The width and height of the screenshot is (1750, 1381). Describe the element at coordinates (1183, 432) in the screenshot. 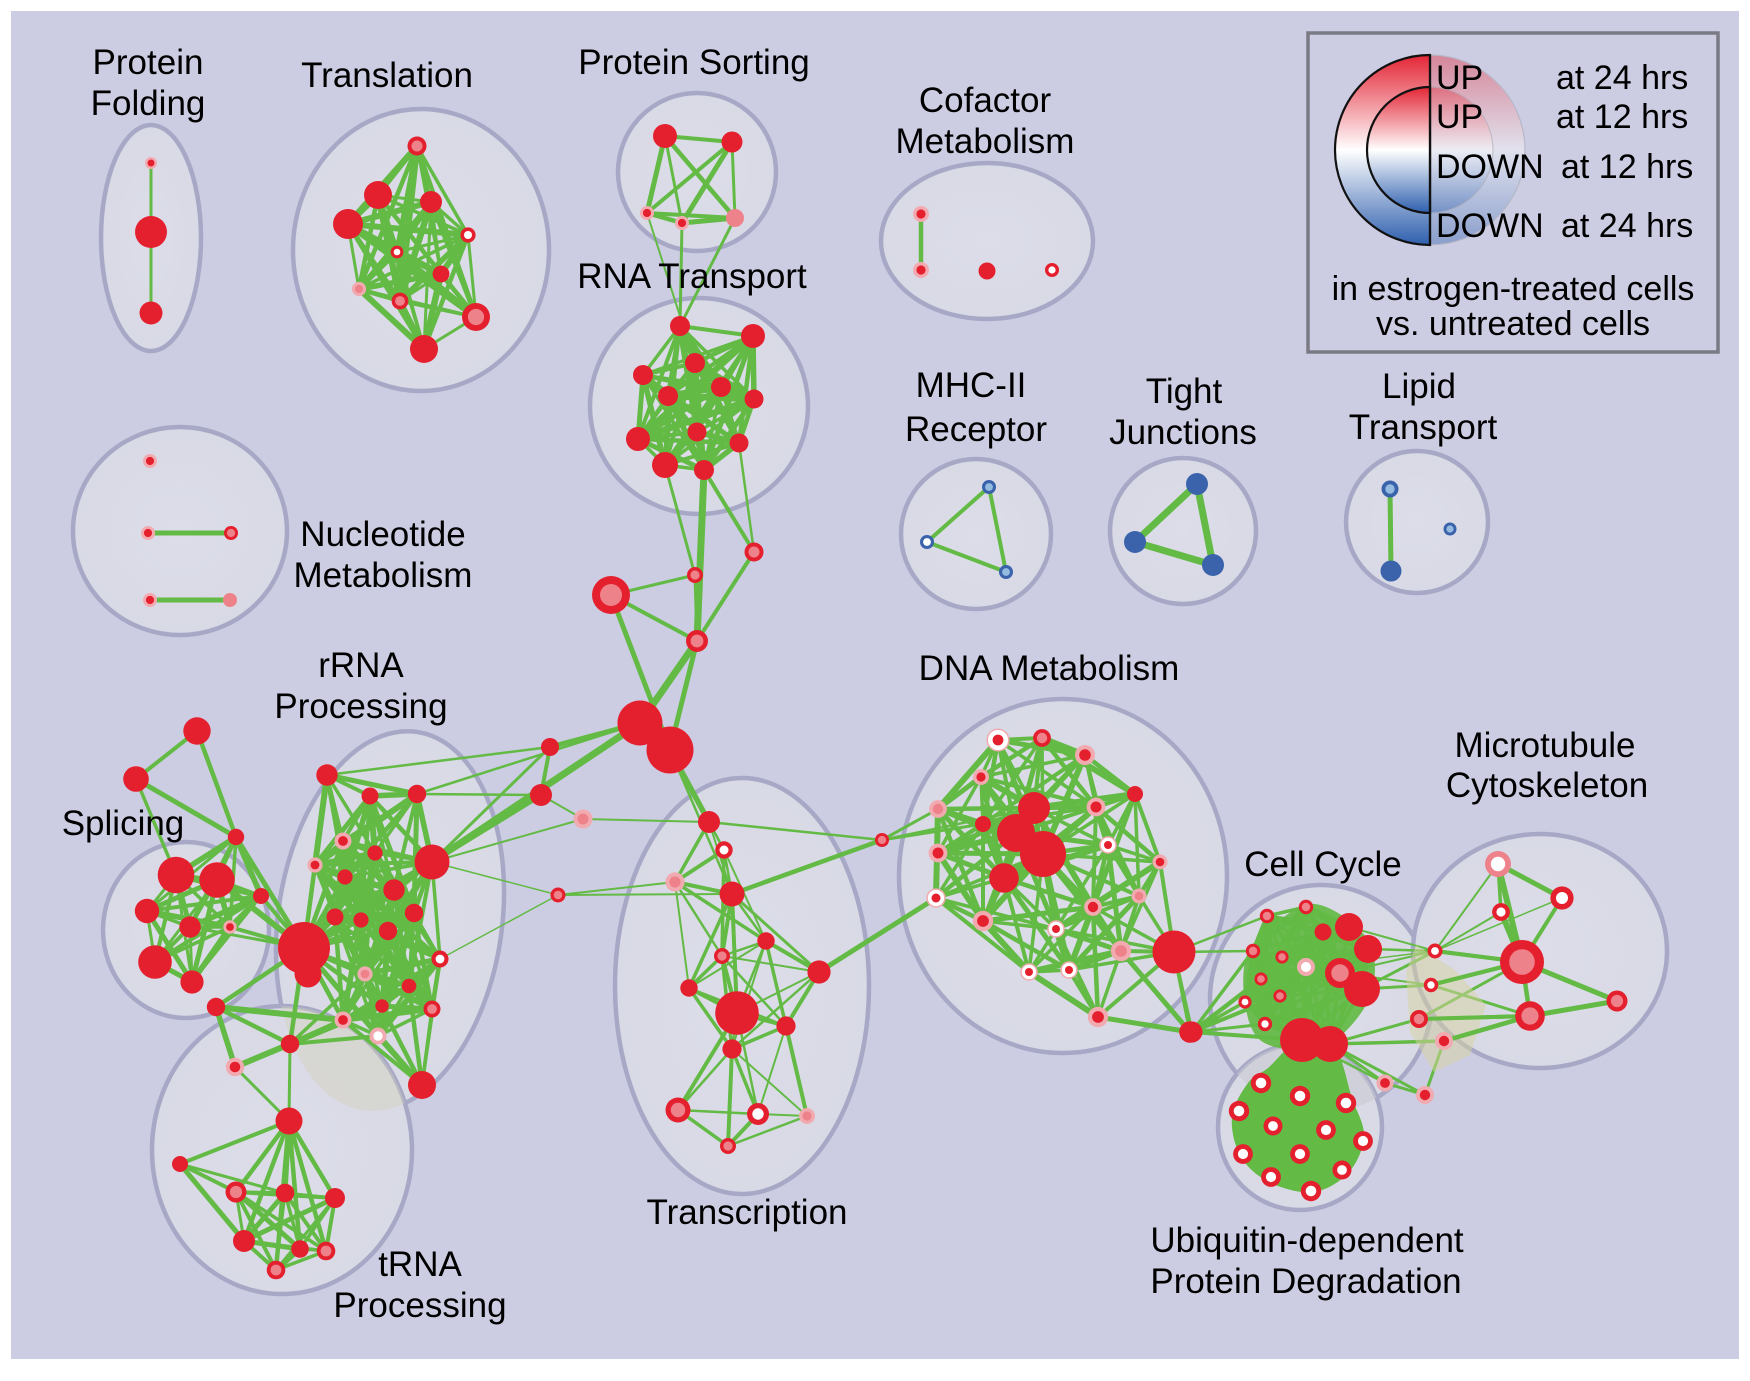

I see `svg-text: Junctions` at that location.